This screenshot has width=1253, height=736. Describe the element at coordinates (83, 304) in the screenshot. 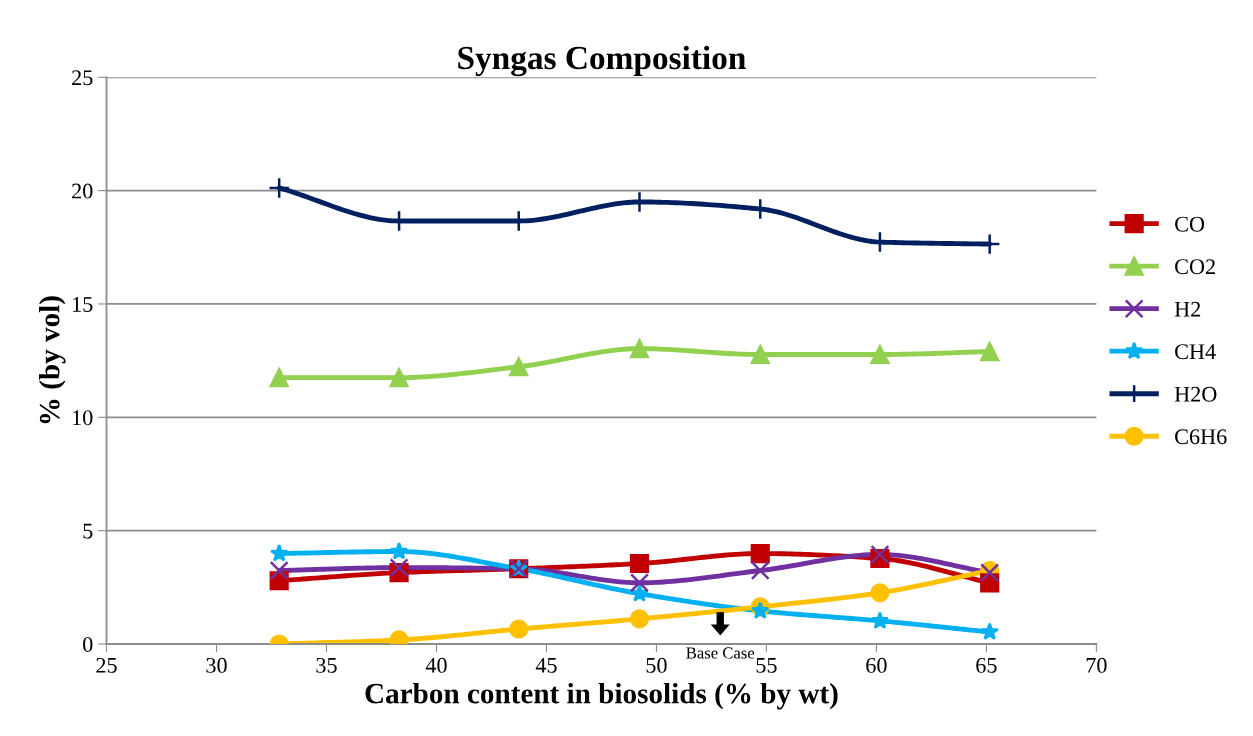

I see `y-tick-label: 15` at that location.